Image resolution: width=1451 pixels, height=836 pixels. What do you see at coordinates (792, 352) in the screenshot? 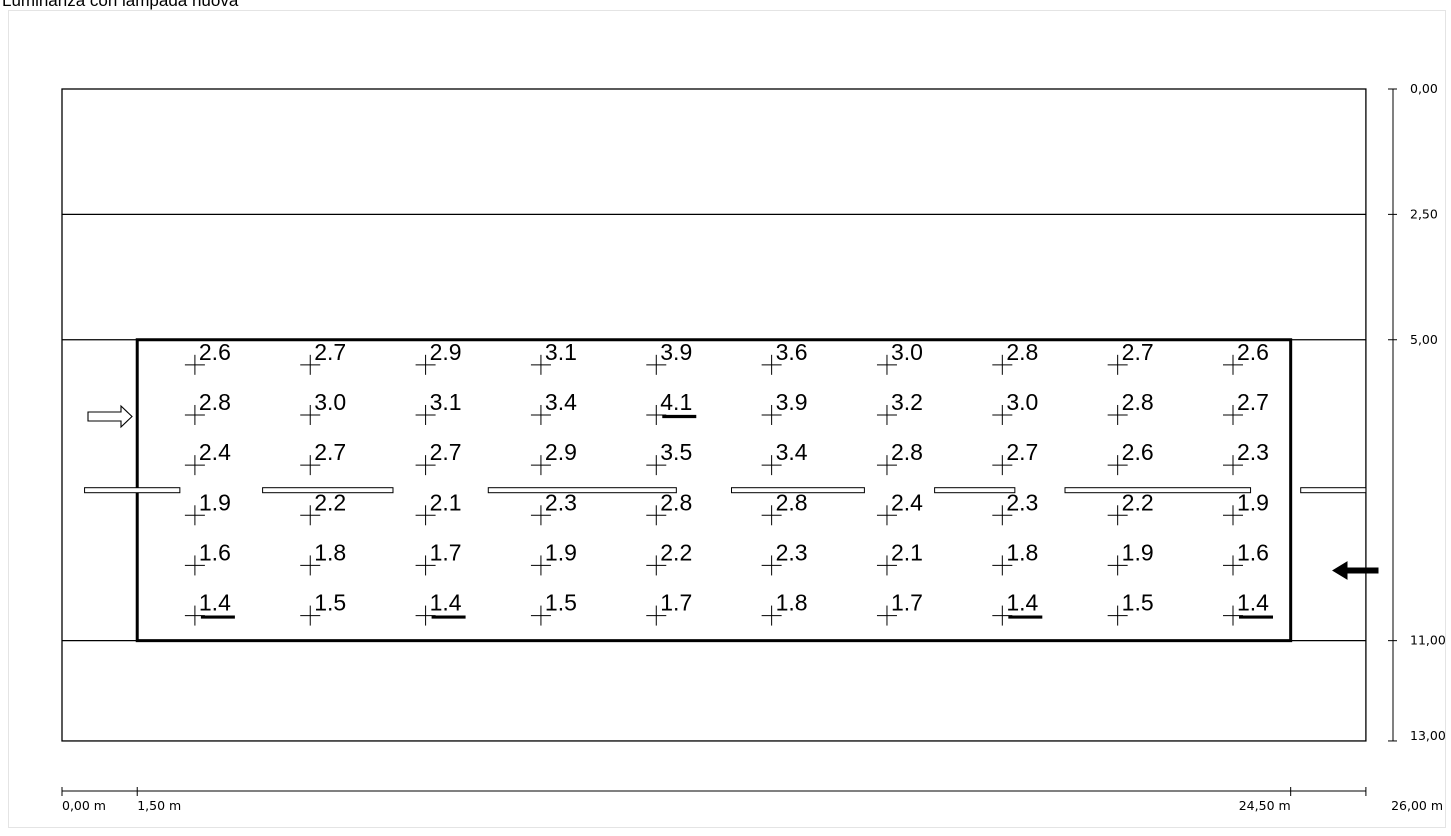
I see `luminance-value: 3.6` at bounding box center [792, 352].